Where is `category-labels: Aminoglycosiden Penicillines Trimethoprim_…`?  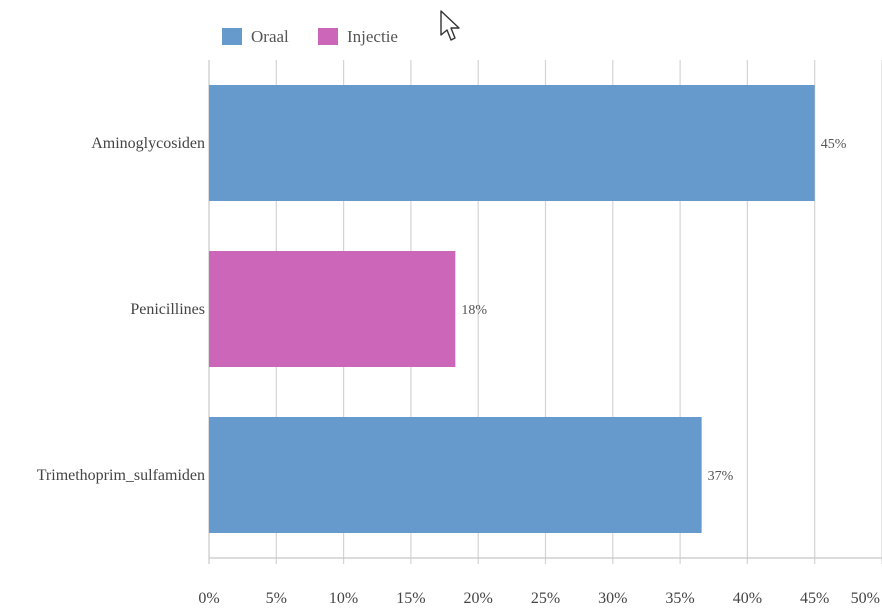
category-labels: Aminoglycosiden Penicillines Trimethoprim_… is located at coordinates (121, 309).